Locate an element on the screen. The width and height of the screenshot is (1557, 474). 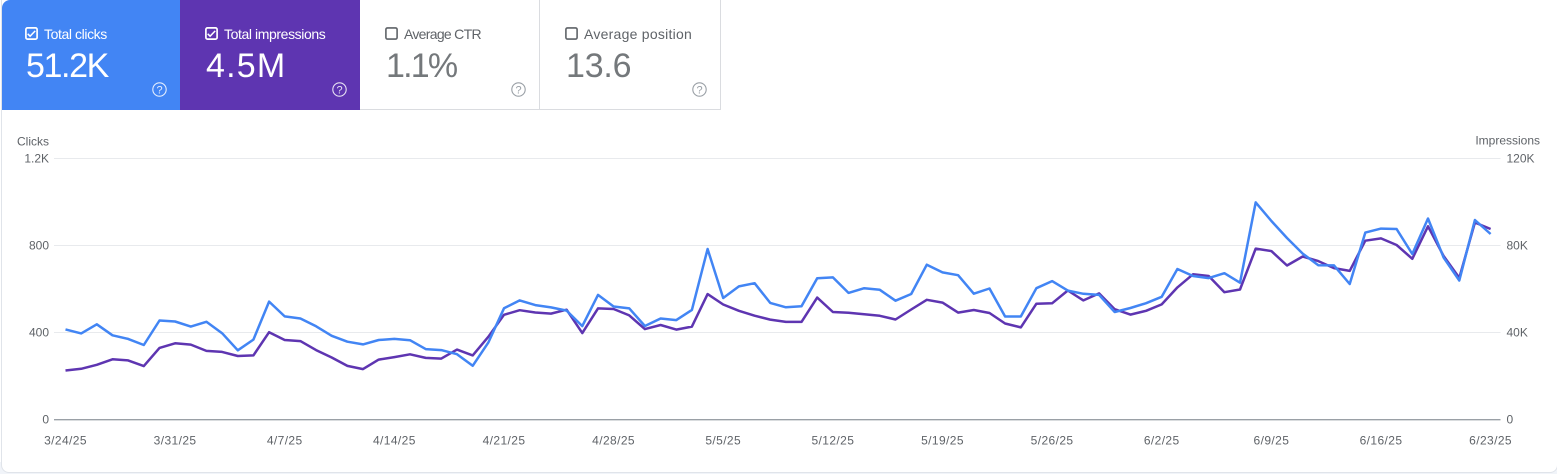
svg-text: 3/24/25 is located at coordinates (65, 441).